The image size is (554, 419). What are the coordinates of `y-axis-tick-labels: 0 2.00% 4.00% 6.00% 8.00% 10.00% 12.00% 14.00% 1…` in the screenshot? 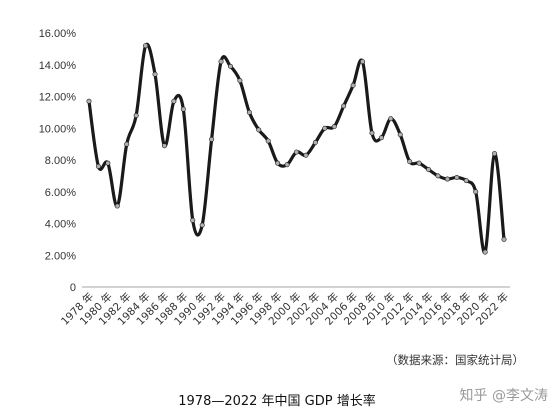 It's located at (58, 161).